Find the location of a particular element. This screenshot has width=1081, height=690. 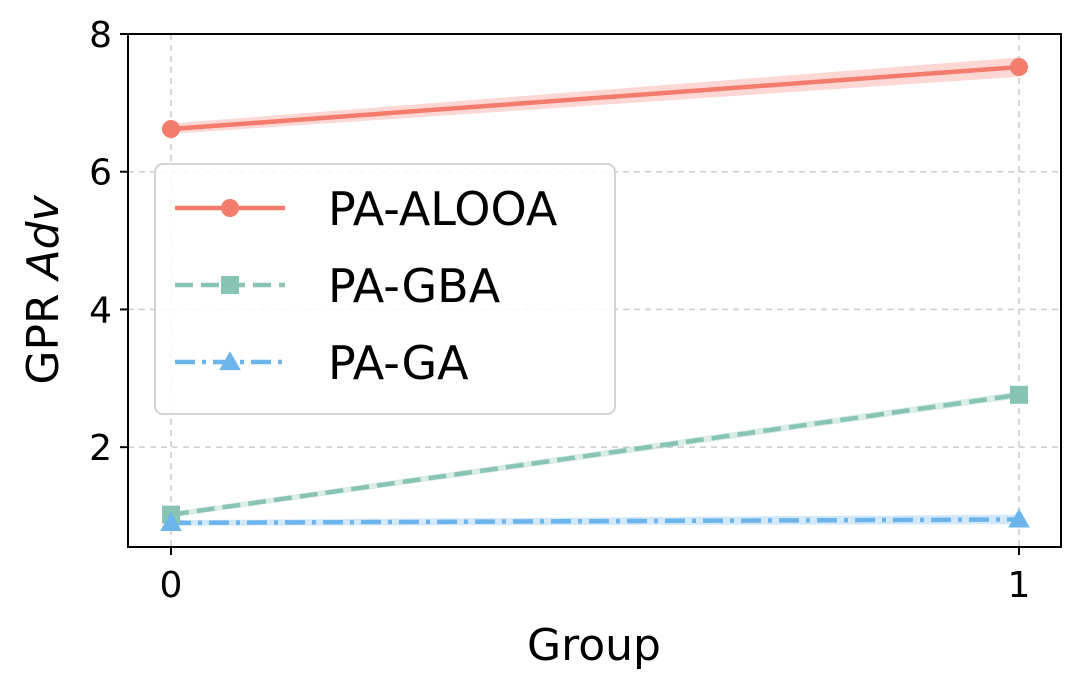

line-pa-gba is located at coordinates (595, 454).